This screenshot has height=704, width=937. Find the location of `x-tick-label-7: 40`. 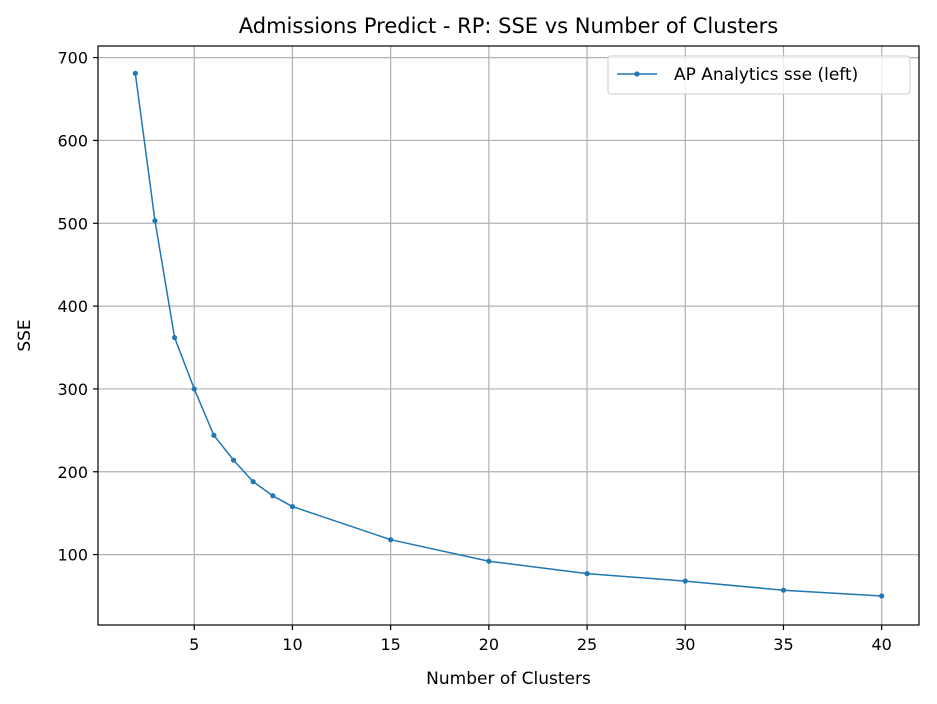

x-tick-label-7: 40 is located at coordinates (882, 644).